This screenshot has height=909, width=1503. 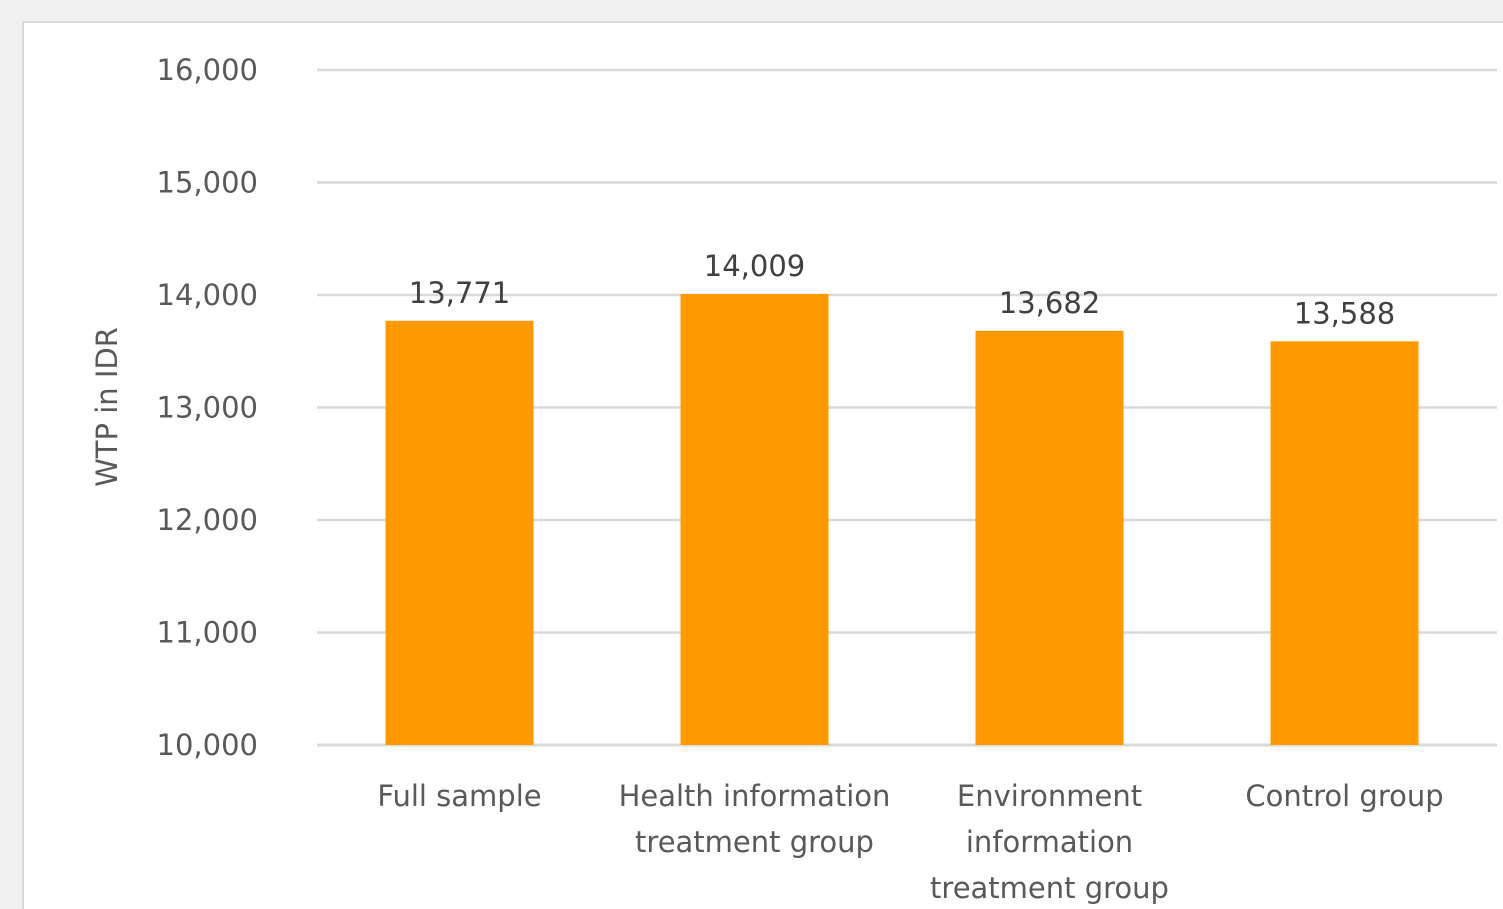 I want to click on x-category-label-line: Control group, so click(x=1344, y=796).